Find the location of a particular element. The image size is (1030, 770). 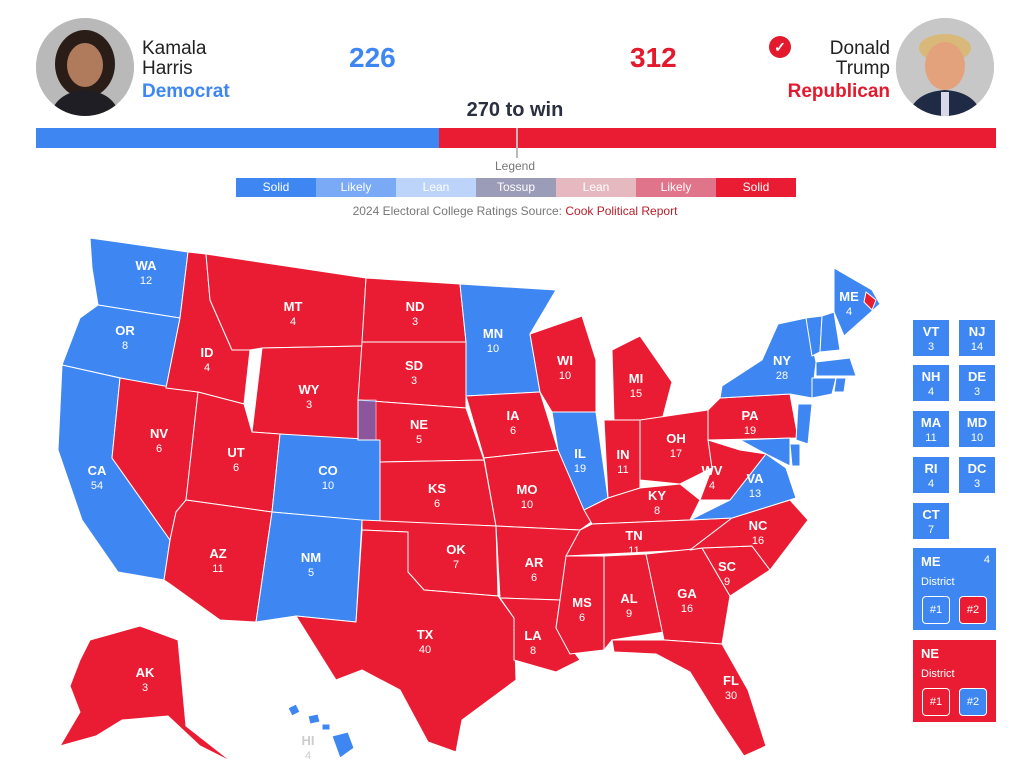

state-ev-in: 11 is located at coordinates (622, 470).